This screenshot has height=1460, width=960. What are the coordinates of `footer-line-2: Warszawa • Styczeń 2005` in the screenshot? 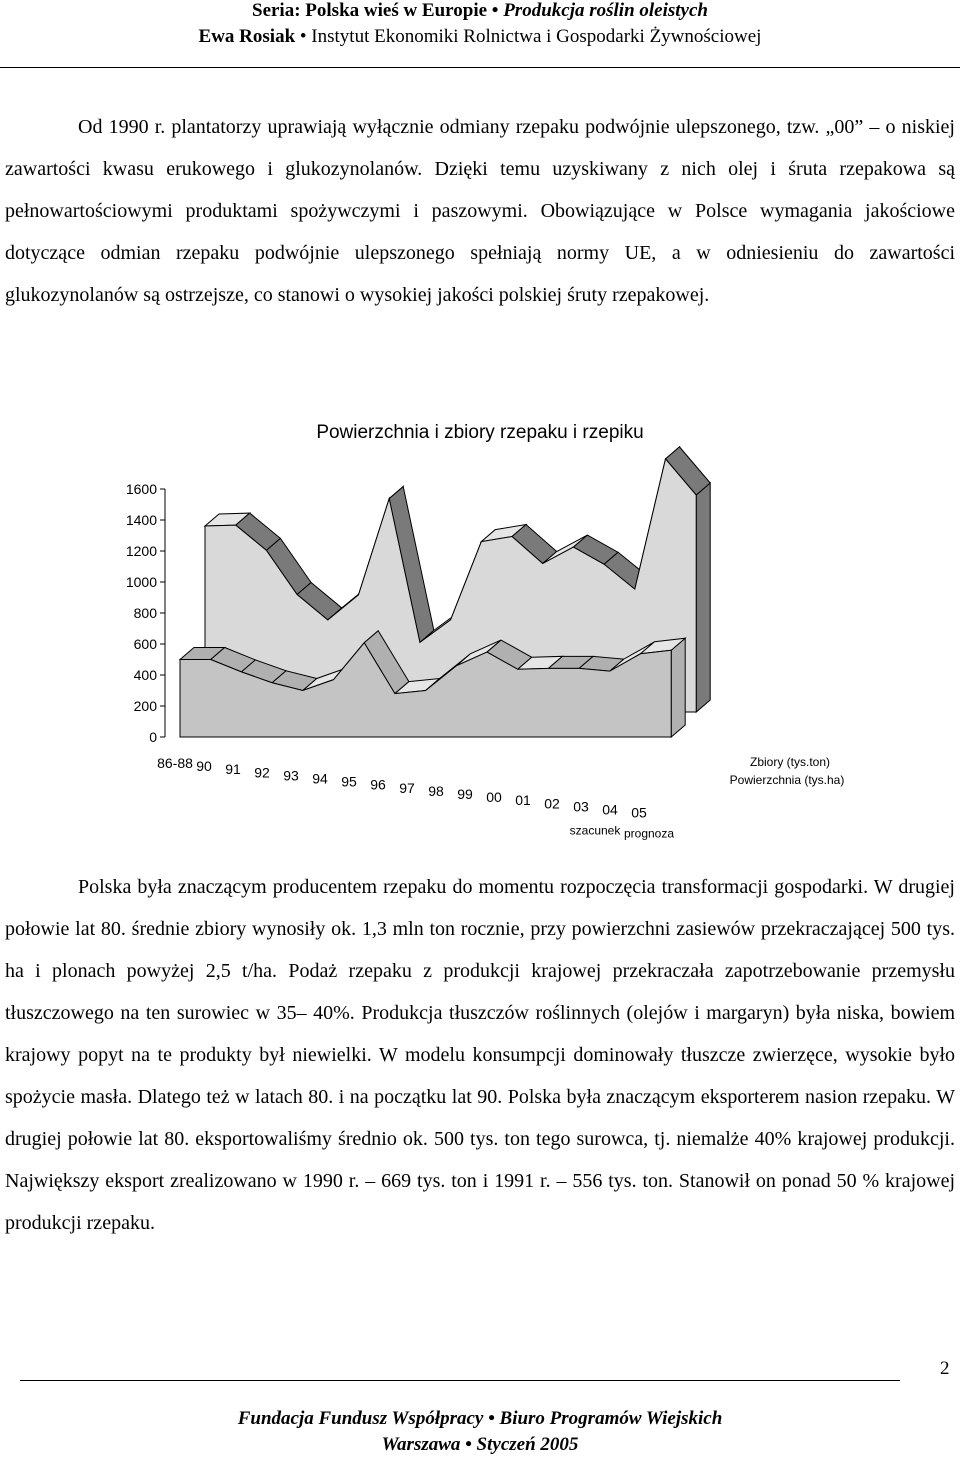 It's located at (480, 1444).